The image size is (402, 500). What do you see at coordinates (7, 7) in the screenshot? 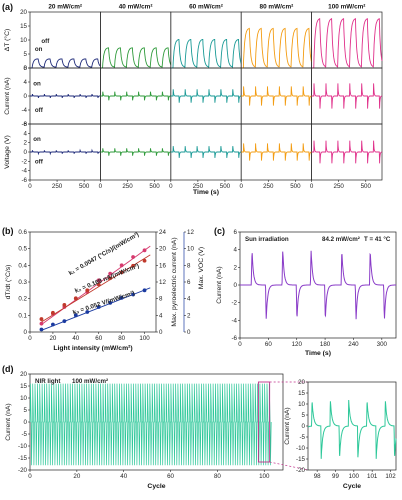
I see `panel-label-a: (a)` at bounding box center [7, 7].